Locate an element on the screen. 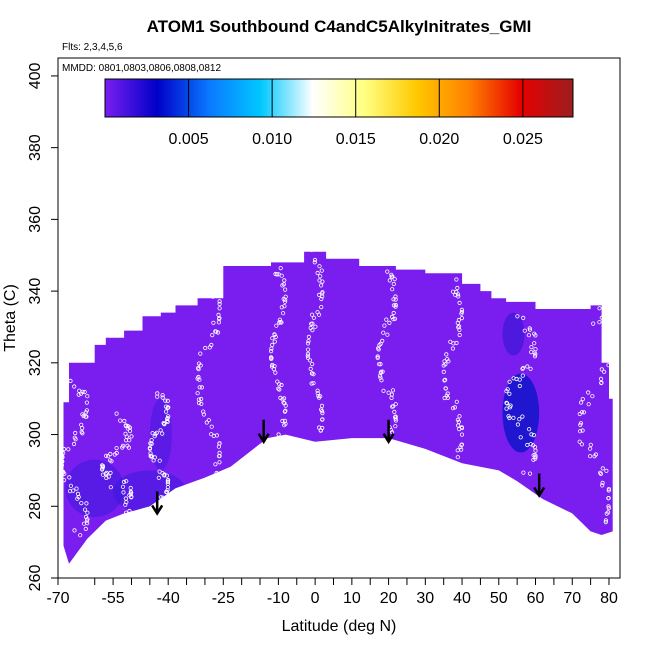 Image resolution: width=650 pixels, height=650 pixels. colorbar-tick-label: 0.010 is located at coordinates (272, 139).